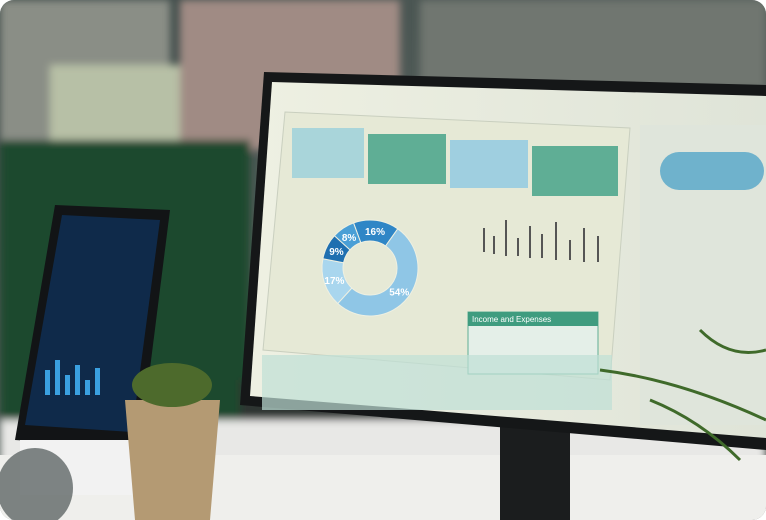 Image resolution: width=766 pixels, height=520 pixels. What do you see at coordinates (36, 484) in the screenshot?
I see `jar` at bounding box center [36, 484].